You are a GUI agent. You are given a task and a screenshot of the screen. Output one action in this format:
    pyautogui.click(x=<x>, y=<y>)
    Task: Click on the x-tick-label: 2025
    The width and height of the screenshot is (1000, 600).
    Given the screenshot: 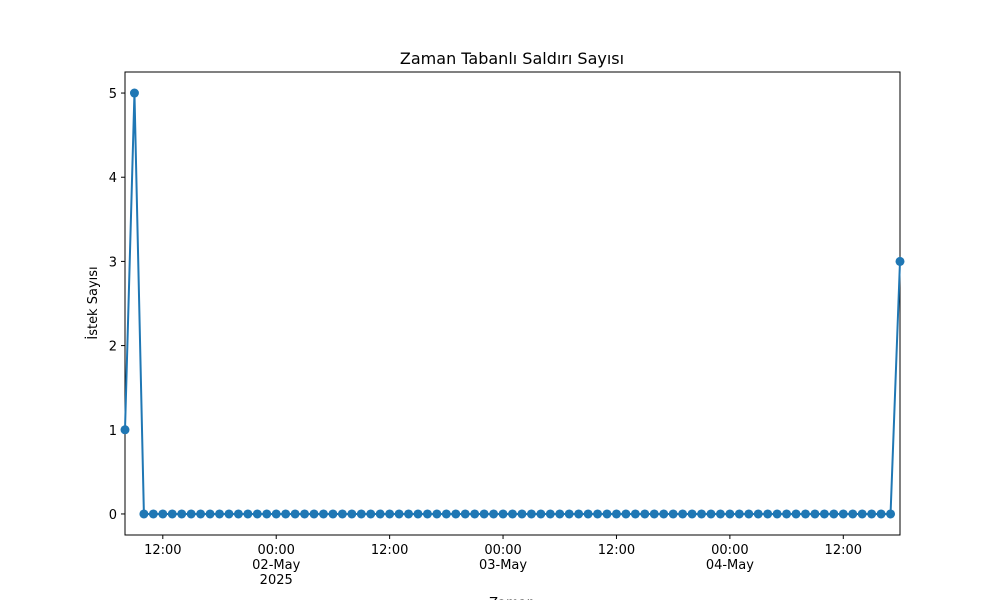 What is the action you would take?
    pyautogui.click(x=276, y=580)
    